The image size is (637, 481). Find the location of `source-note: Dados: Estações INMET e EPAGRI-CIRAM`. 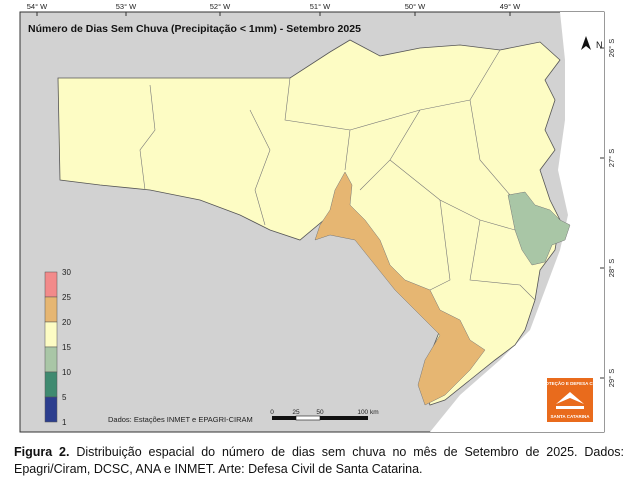

source-note: Dados: Estações INMET e EPAGRI-CIRAM is located at coordinates (180, 419).